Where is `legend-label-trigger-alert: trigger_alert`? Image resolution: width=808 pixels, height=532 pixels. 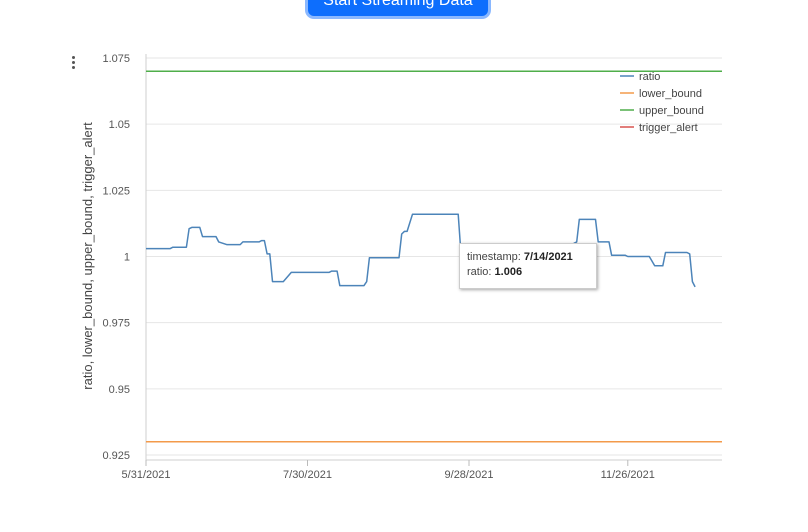
legend-label-trigger-alert: trigger_alert is located at coordinates (668, 128).